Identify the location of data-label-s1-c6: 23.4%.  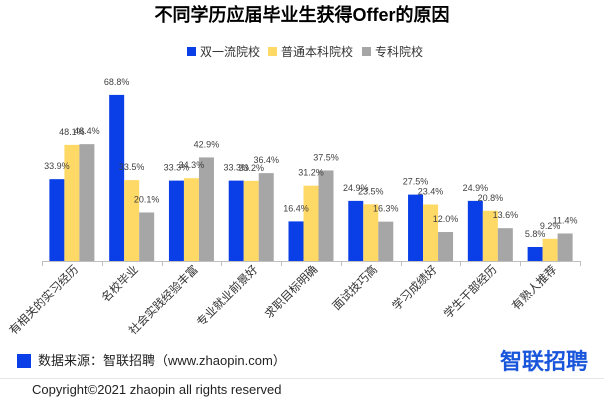
(431, 192).